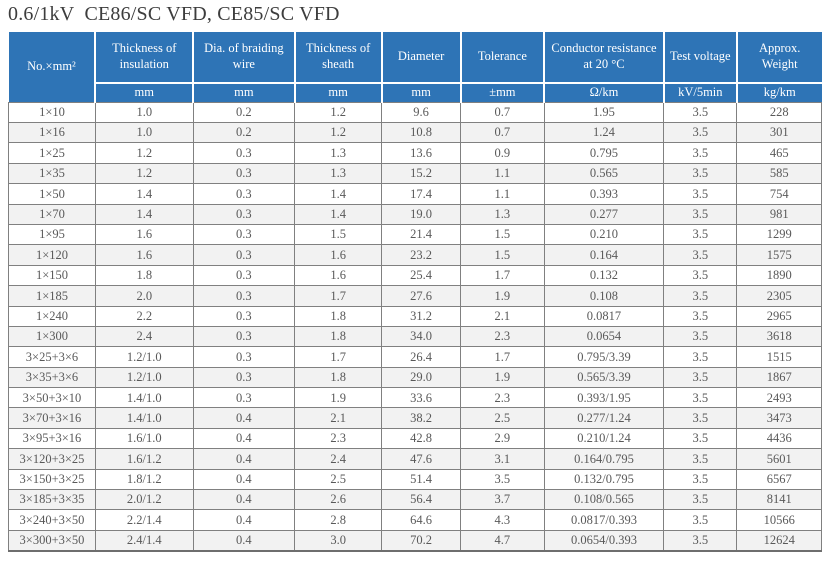  What do you see at coordinates (604, 214) in the screenshot?
I see `table-cell: 0.277` at bounding box center [604, 214].